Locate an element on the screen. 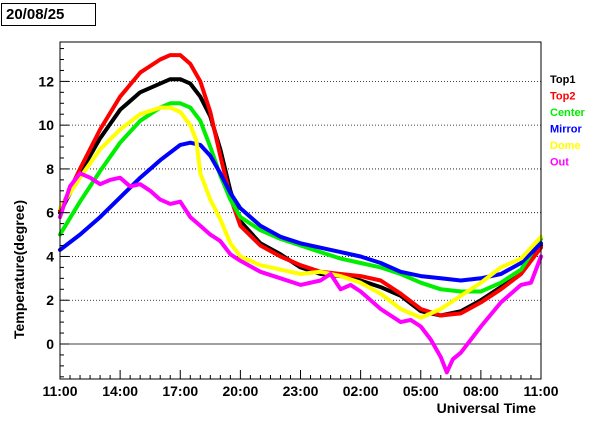 The image size is (596, 422). legend-entry-dome: Dome is located at coordinates (565, 146).